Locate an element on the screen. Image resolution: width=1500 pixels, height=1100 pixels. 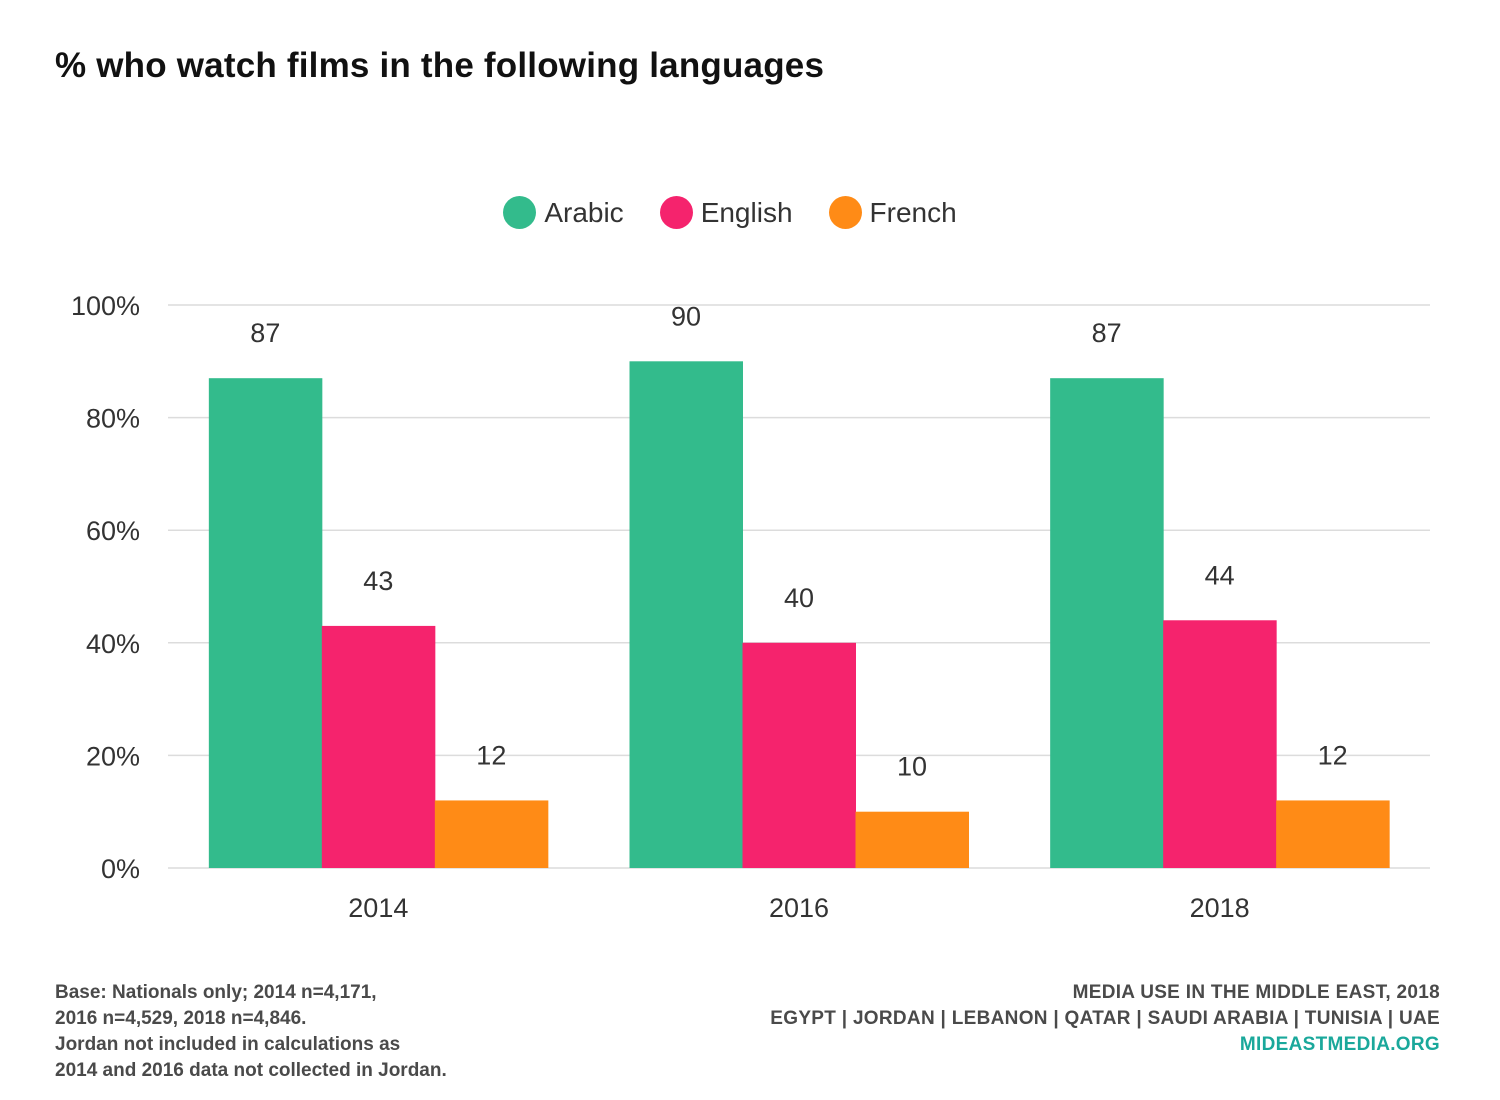
y-tick-label: 20% is located at coordinates (113, 756).